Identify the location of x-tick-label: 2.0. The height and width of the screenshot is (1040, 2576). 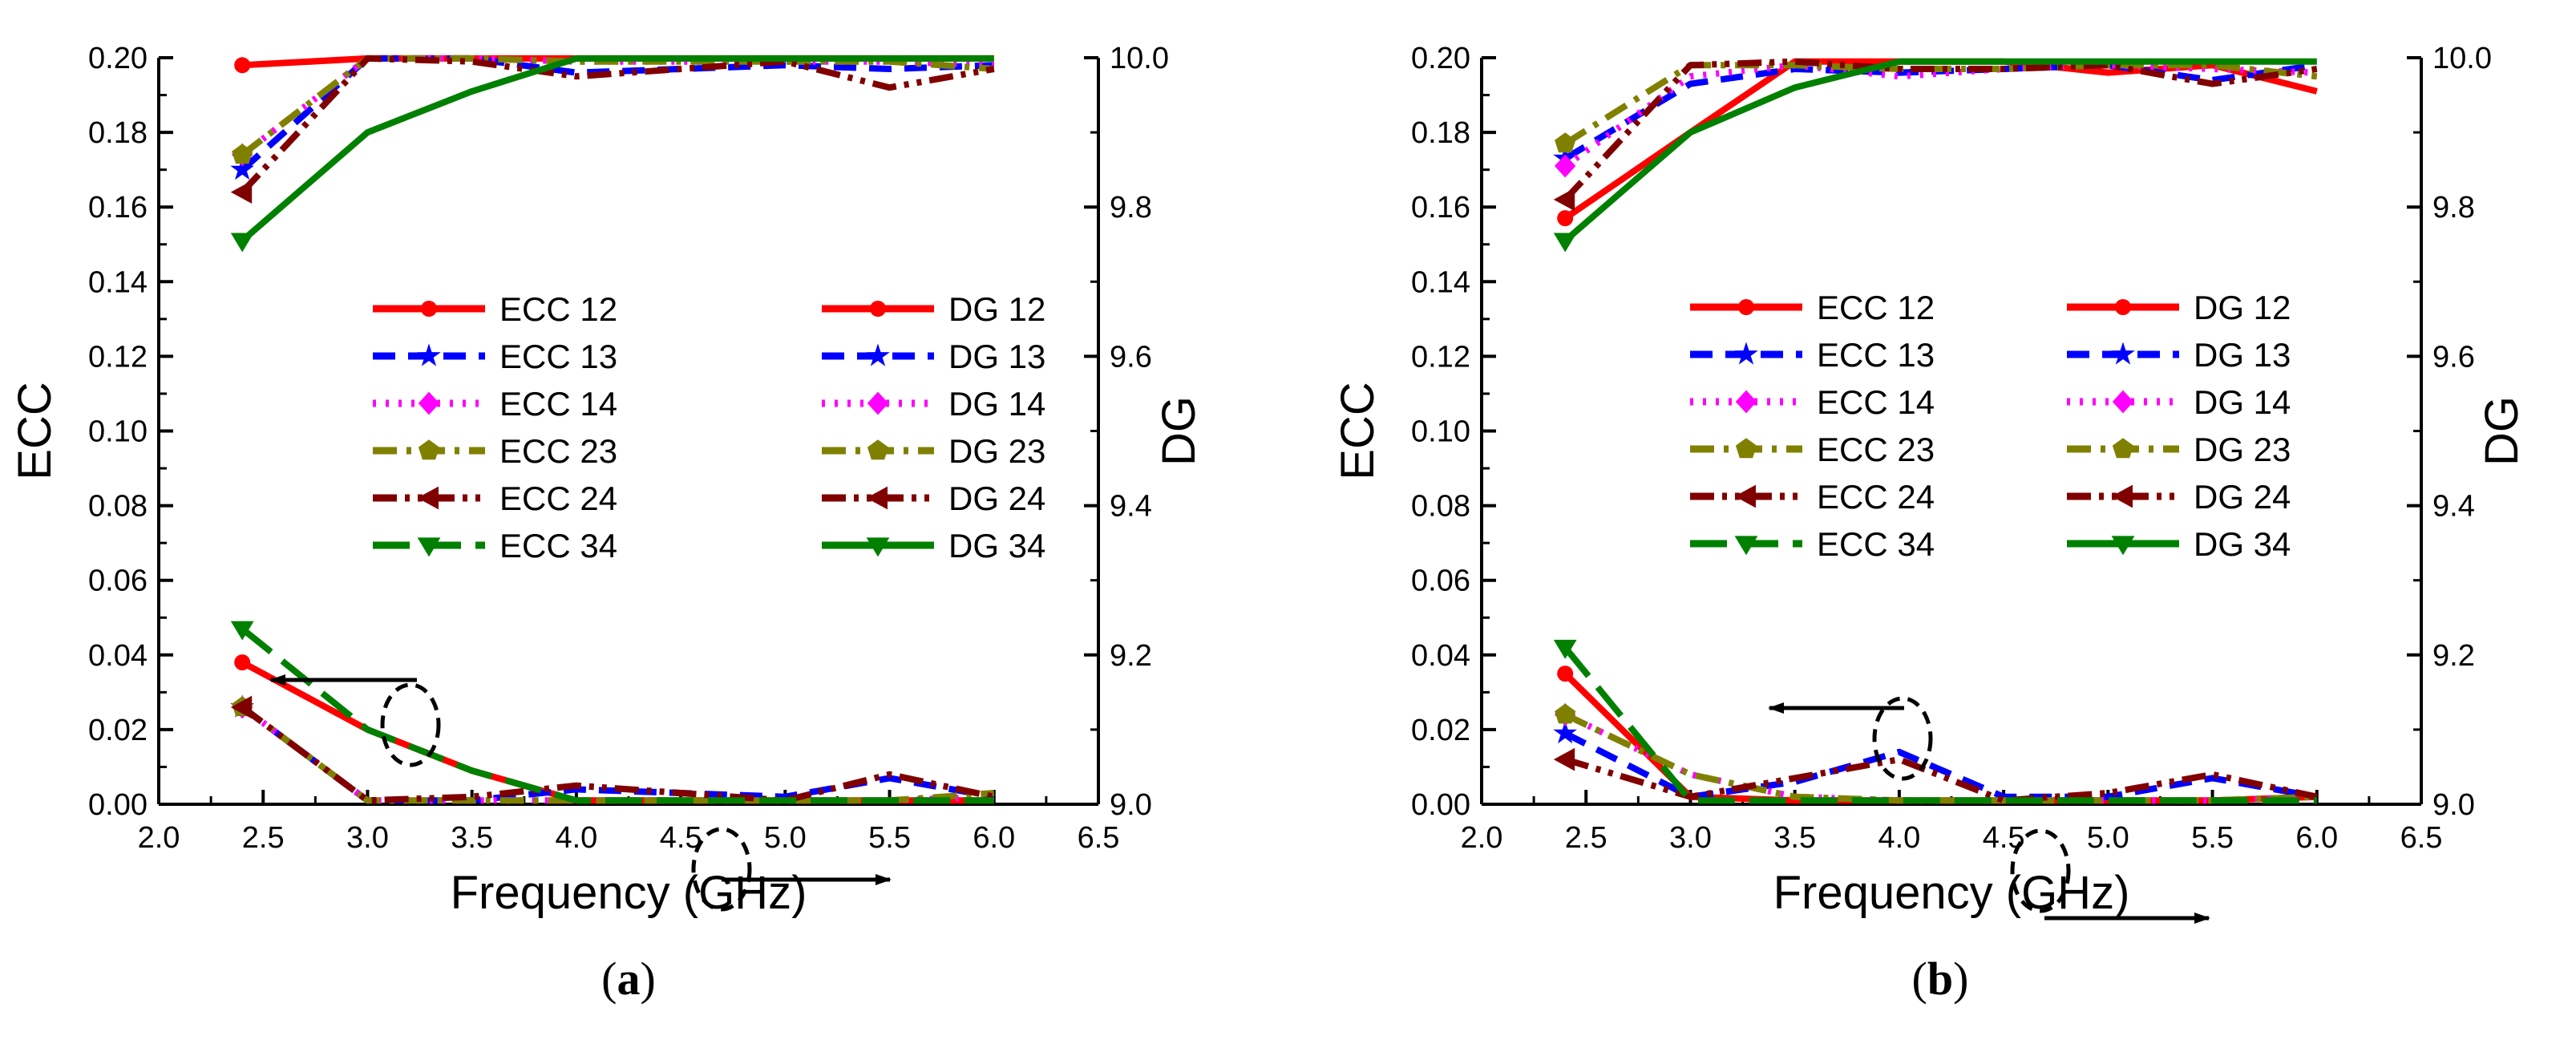
(159, 838).